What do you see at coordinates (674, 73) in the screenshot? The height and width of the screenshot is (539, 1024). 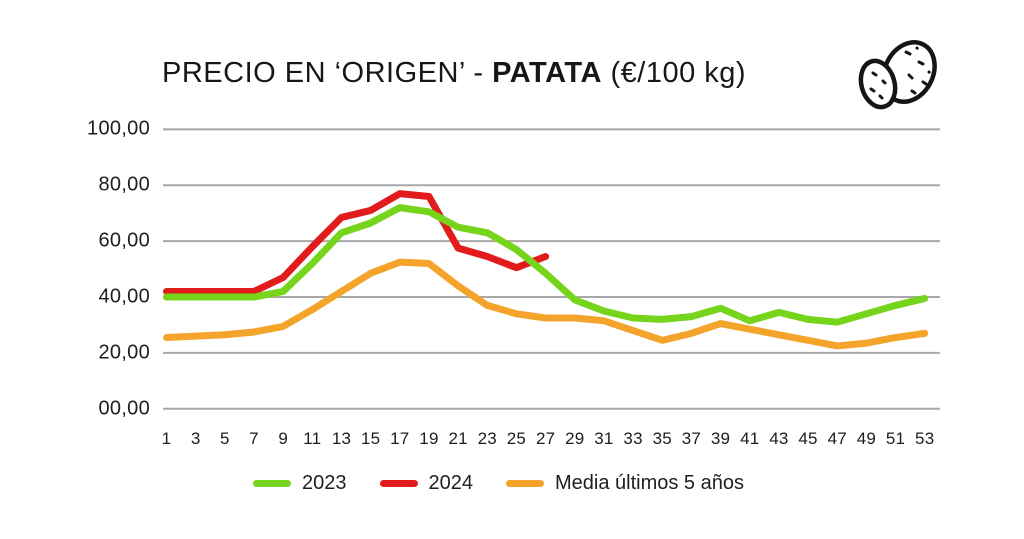 I see `title-unit: (€/100 kg)` at bounding box center [674, 73].